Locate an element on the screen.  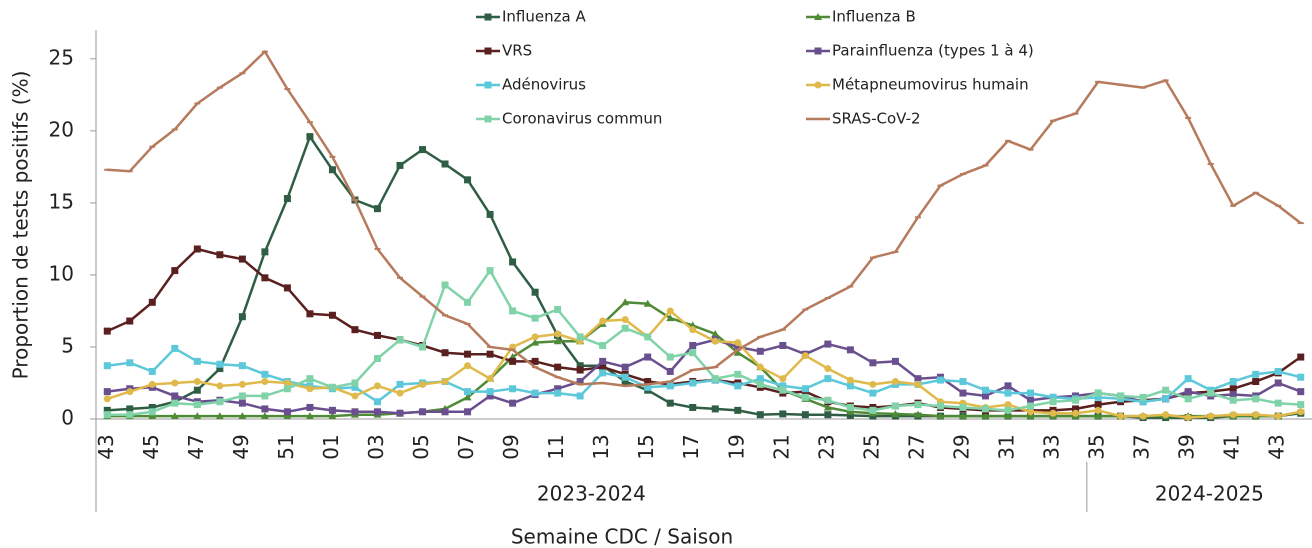
y-tick-label: 15 is located at coordinates (61, 201).